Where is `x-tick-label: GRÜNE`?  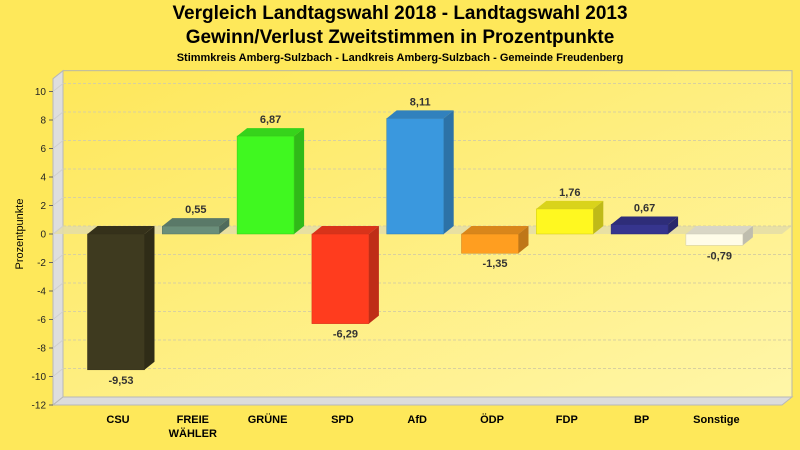
x-tick-label: GRÜNE is located at coordinates (268, 419).